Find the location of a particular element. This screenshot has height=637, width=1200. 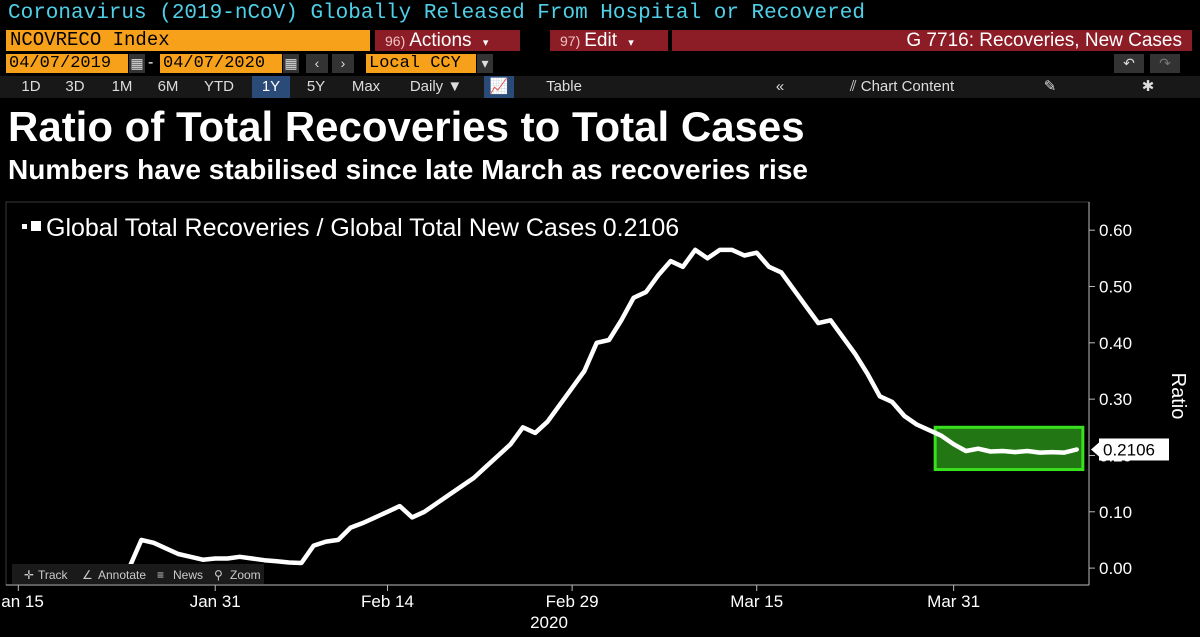

edit-icon: ✎ is located at coordinates (1050, 86).